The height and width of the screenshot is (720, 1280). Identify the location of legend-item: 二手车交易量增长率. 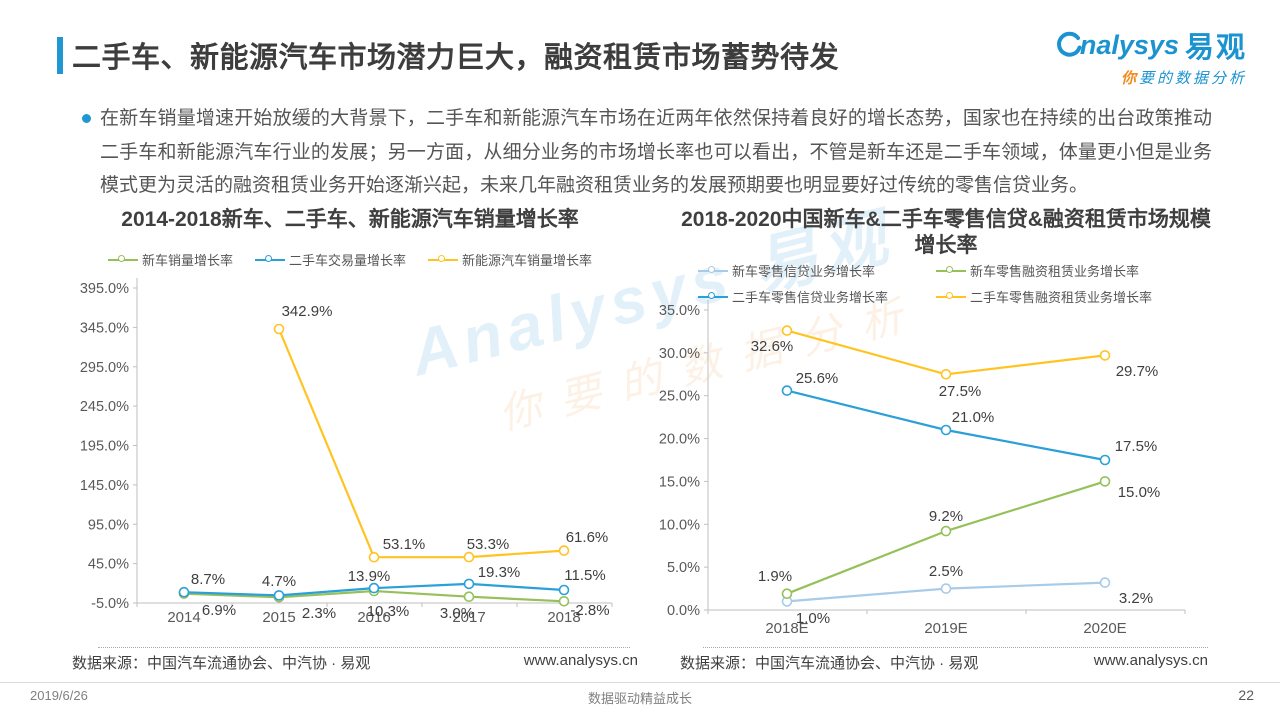
(330, 259).